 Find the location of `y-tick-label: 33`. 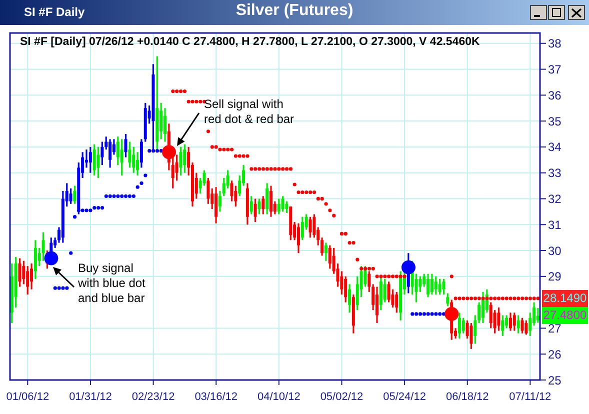

y-tick-label: 33 is located at coordinates (555, 173).